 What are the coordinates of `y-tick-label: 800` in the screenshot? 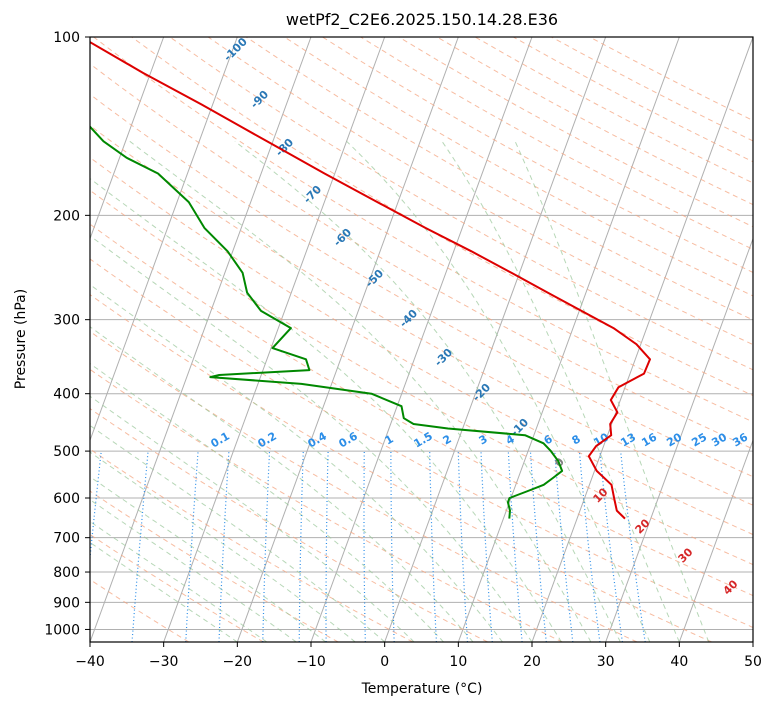 It's located at (66, 573).